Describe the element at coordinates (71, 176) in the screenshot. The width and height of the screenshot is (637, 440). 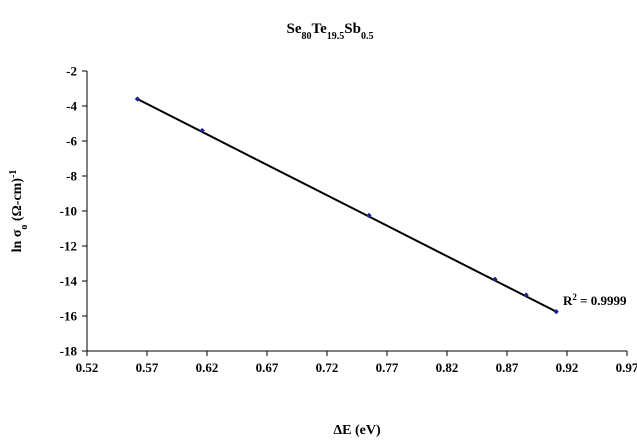
I see `y-tick-label: -8` at that location.